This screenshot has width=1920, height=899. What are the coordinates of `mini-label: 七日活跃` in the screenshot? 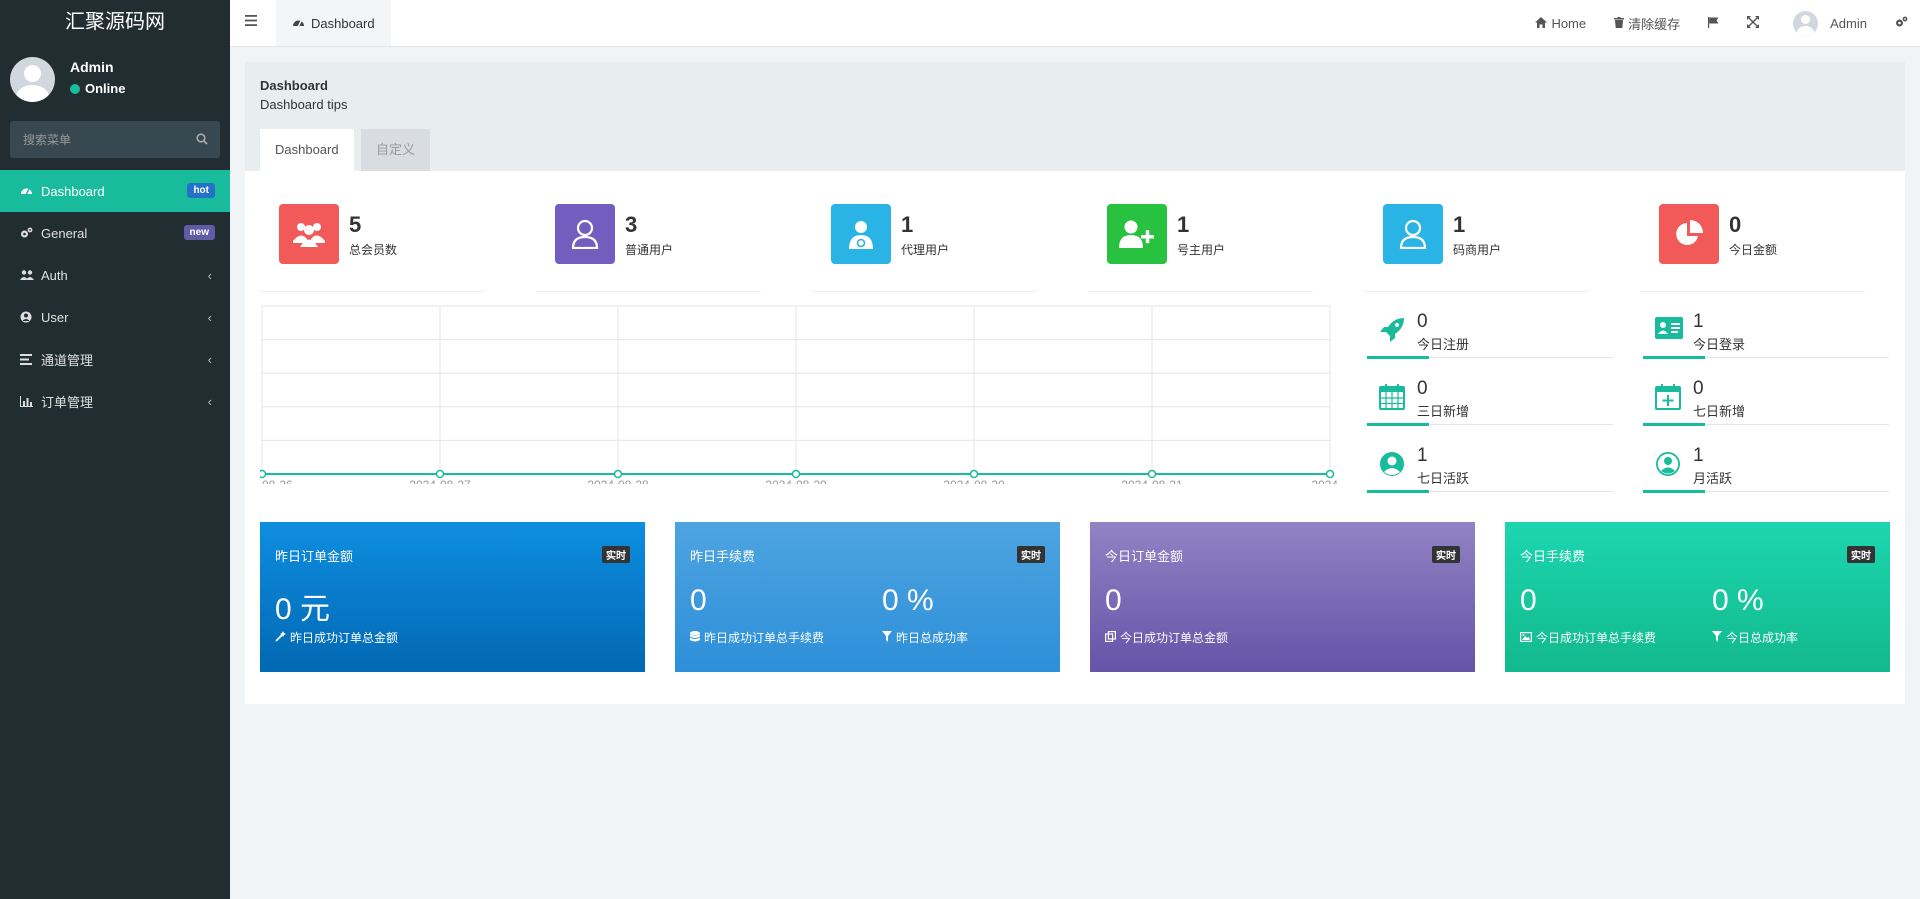 It's located at (1443, 478).